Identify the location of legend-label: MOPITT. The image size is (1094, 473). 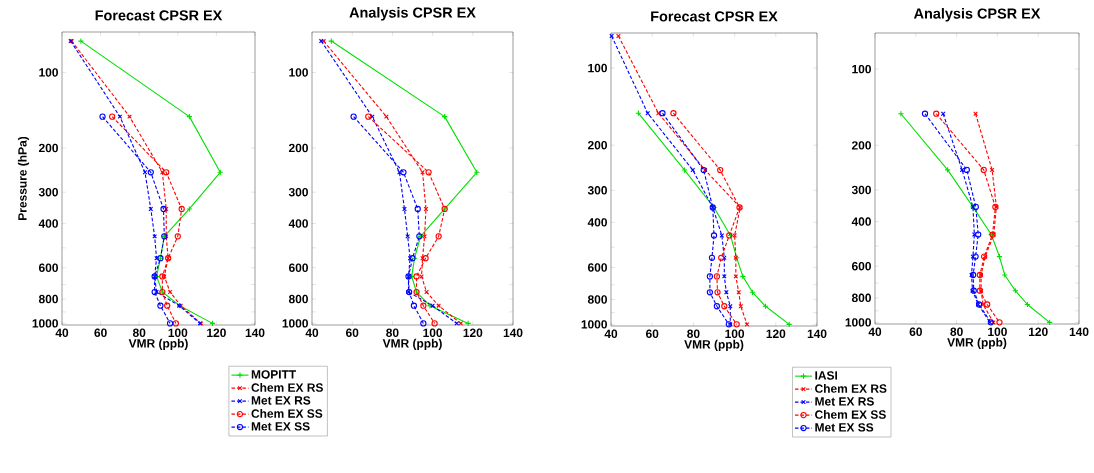
(274, 374).